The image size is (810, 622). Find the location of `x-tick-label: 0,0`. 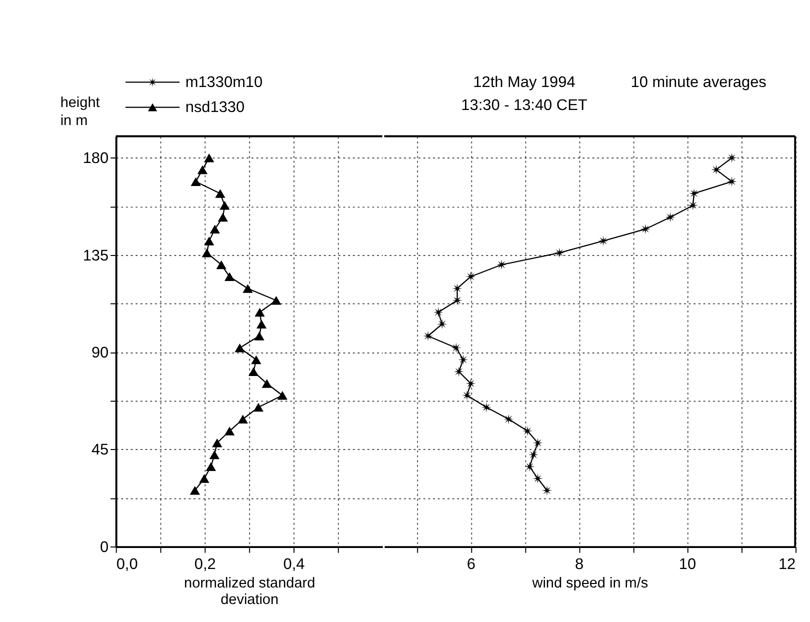

x-tick-label: 0,0 is located at coordinates (127, 565).